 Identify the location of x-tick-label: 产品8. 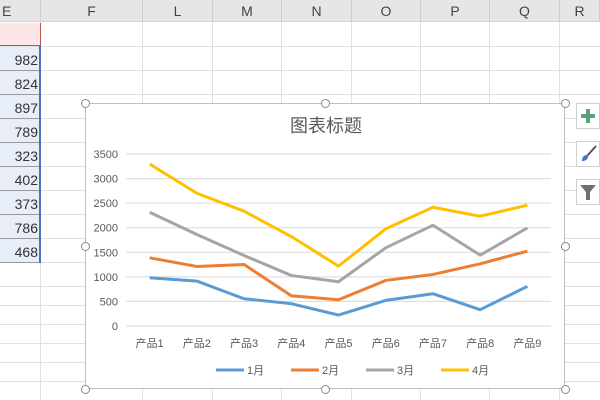
(480, 343).